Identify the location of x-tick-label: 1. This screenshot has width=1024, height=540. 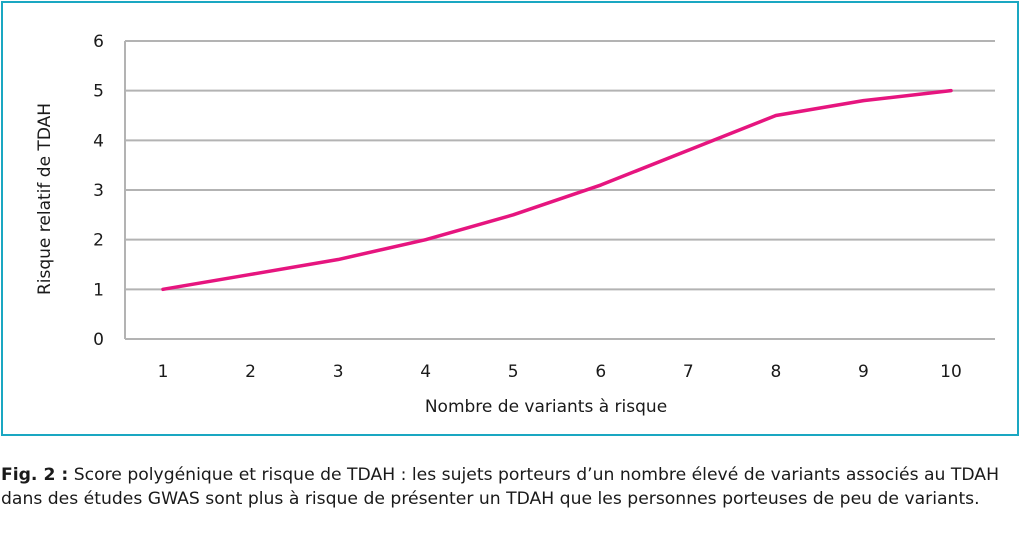
(163, 372).